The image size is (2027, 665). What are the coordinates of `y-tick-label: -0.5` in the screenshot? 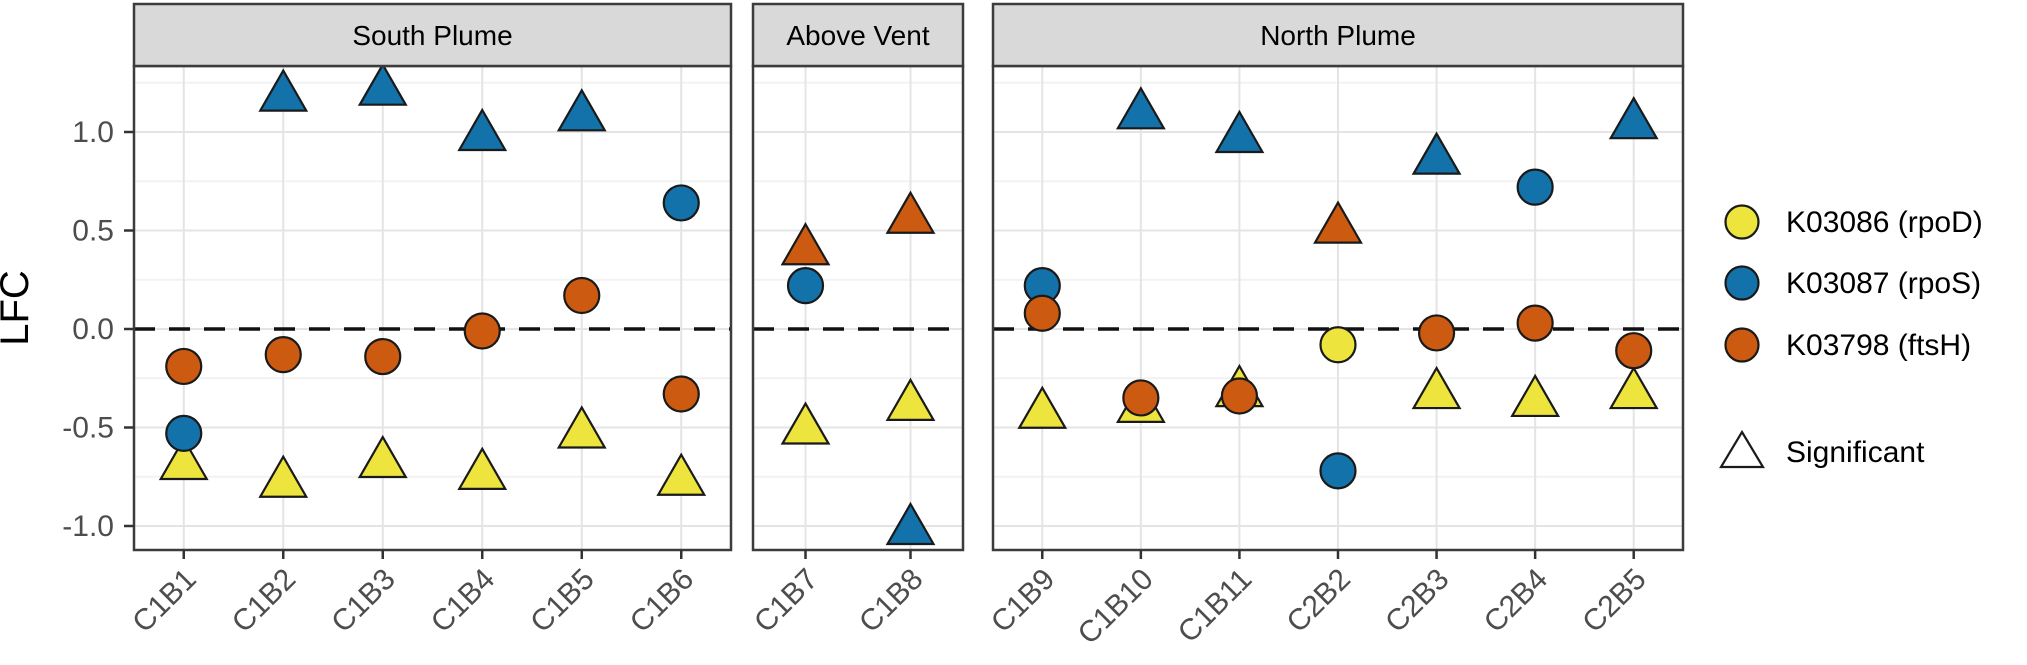 It's located at (88, 428).